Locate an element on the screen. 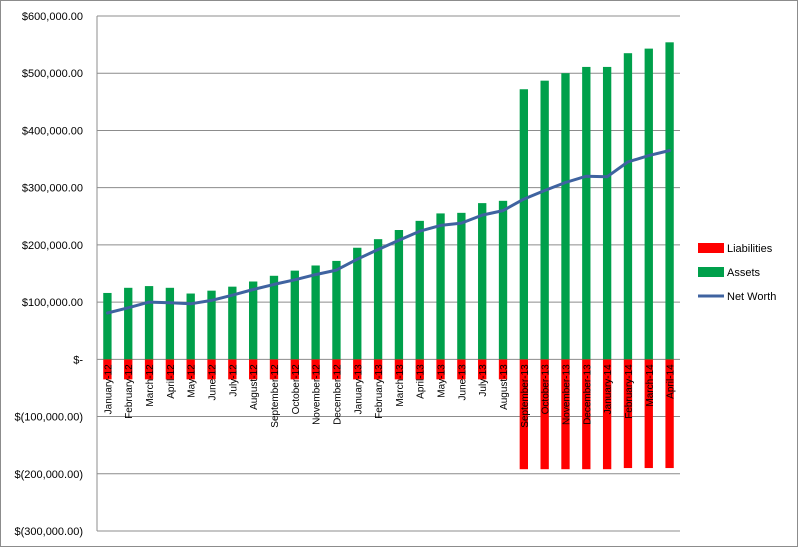 This screenshot has height=547, width=798. x-tick-label: April-12 is located at coordinates (171, 381).